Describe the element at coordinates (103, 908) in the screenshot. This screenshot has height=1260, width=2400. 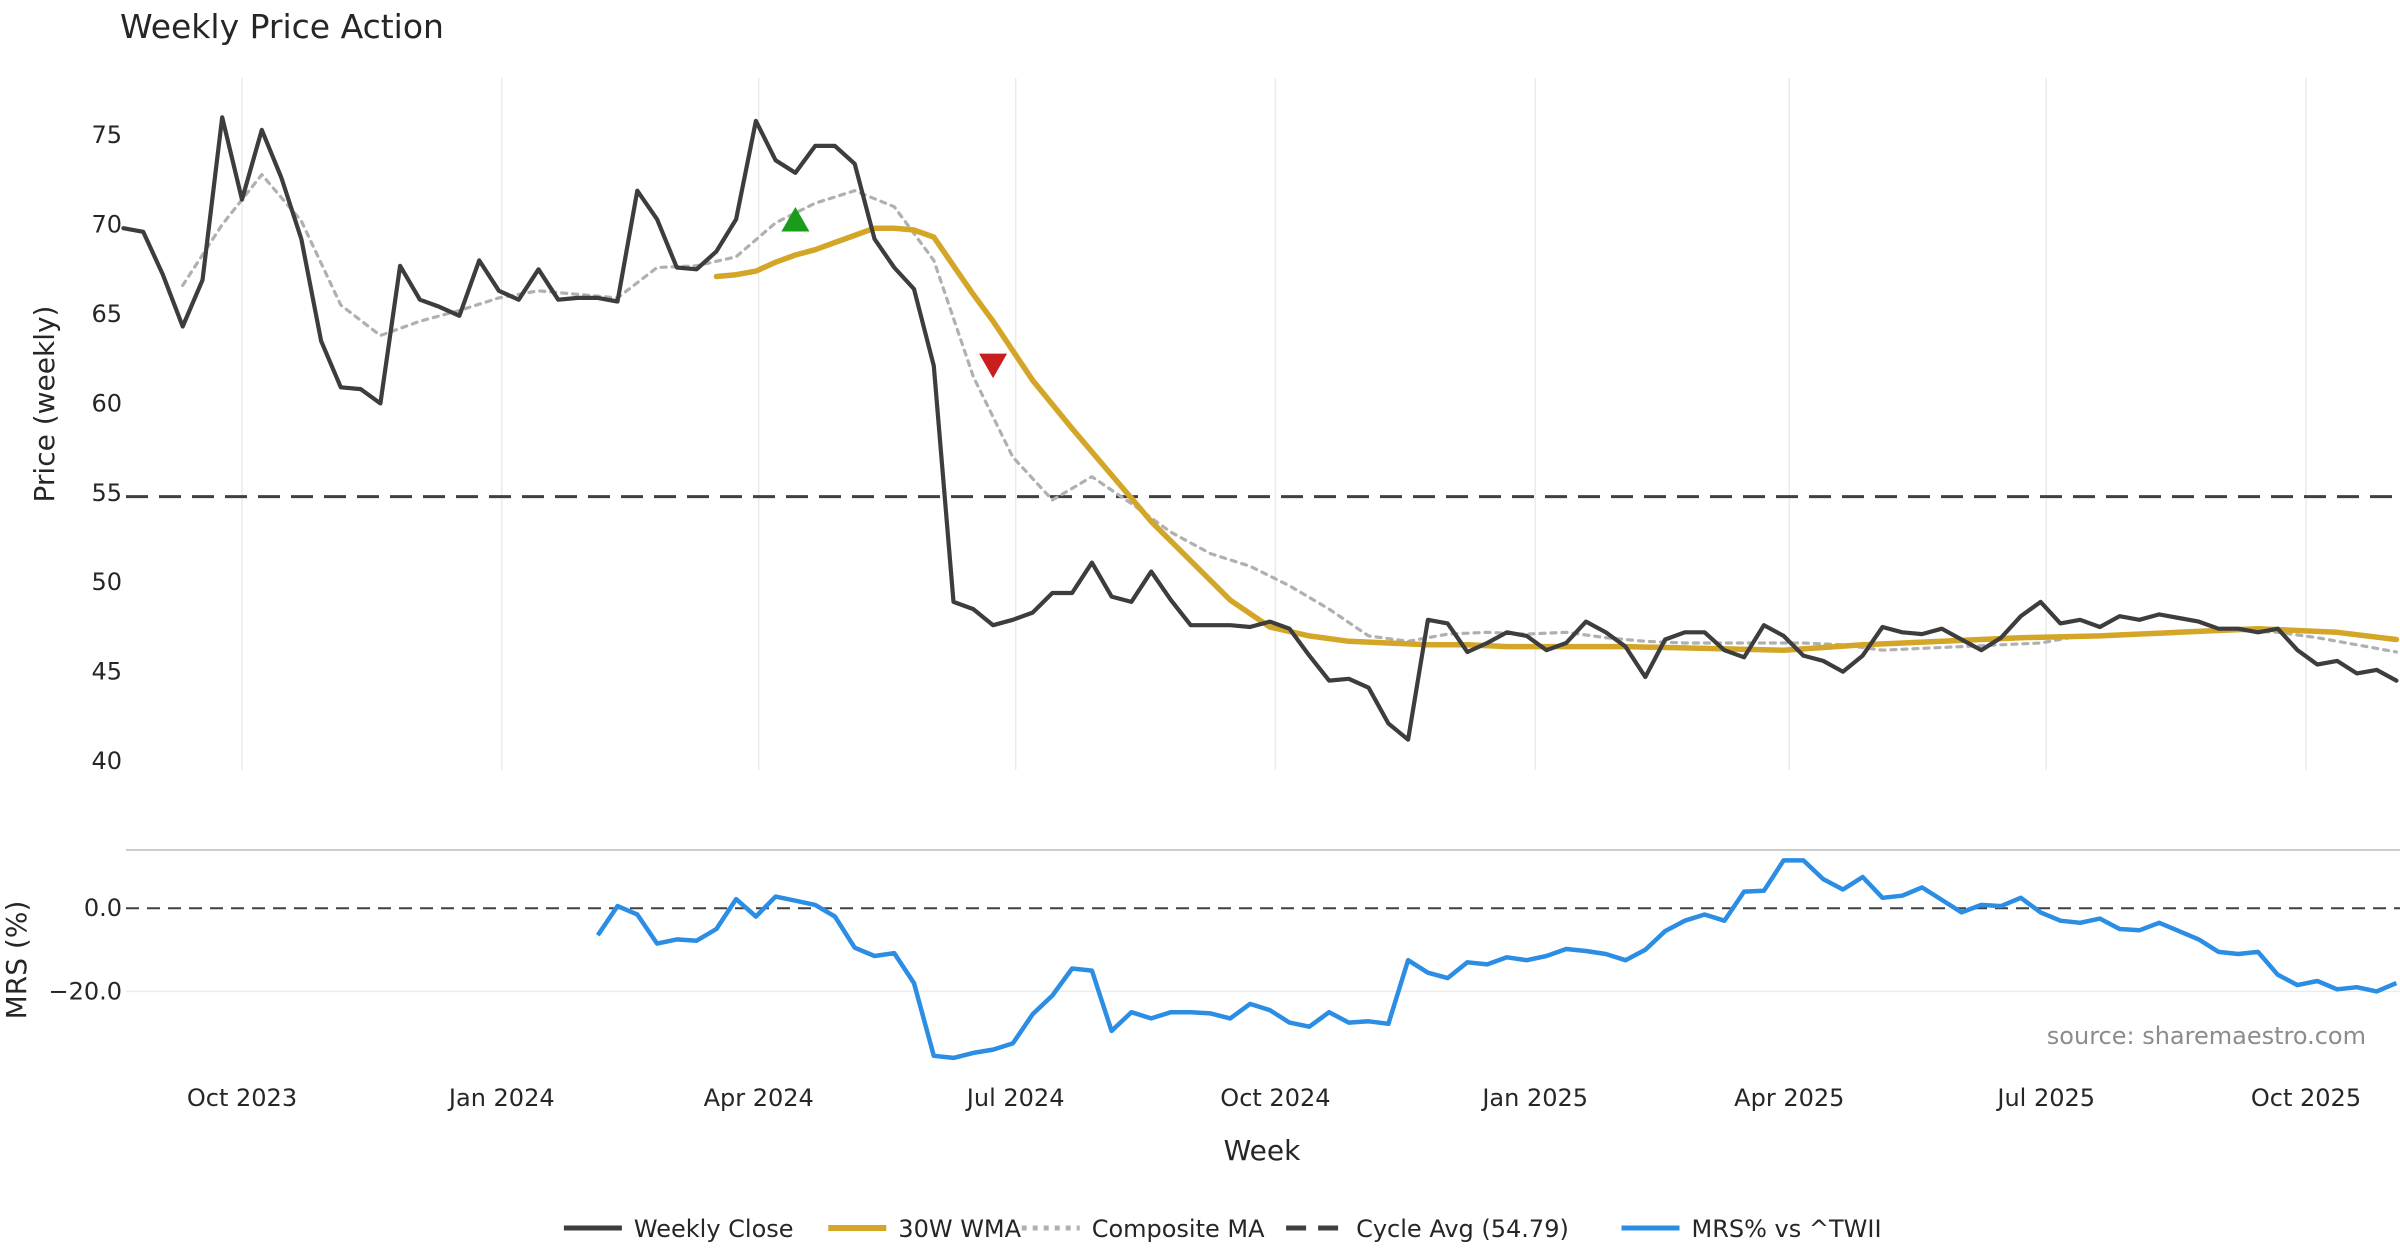
I see `mrs-tick-0: 0.0` at that location.